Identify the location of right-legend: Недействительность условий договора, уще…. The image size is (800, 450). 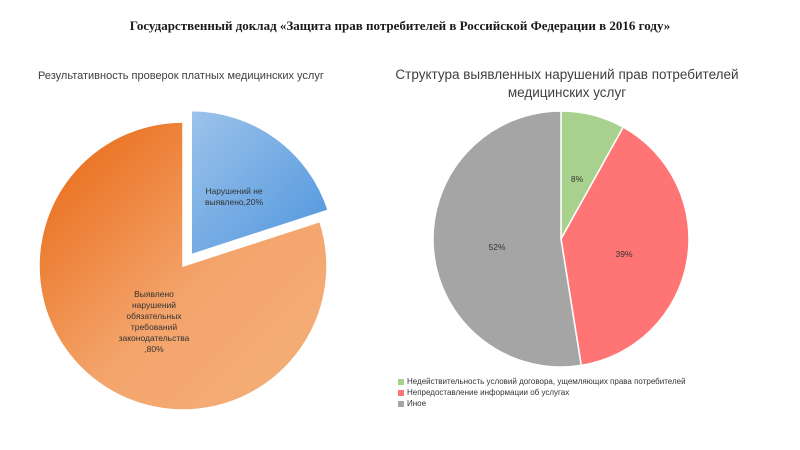
(542, 392).